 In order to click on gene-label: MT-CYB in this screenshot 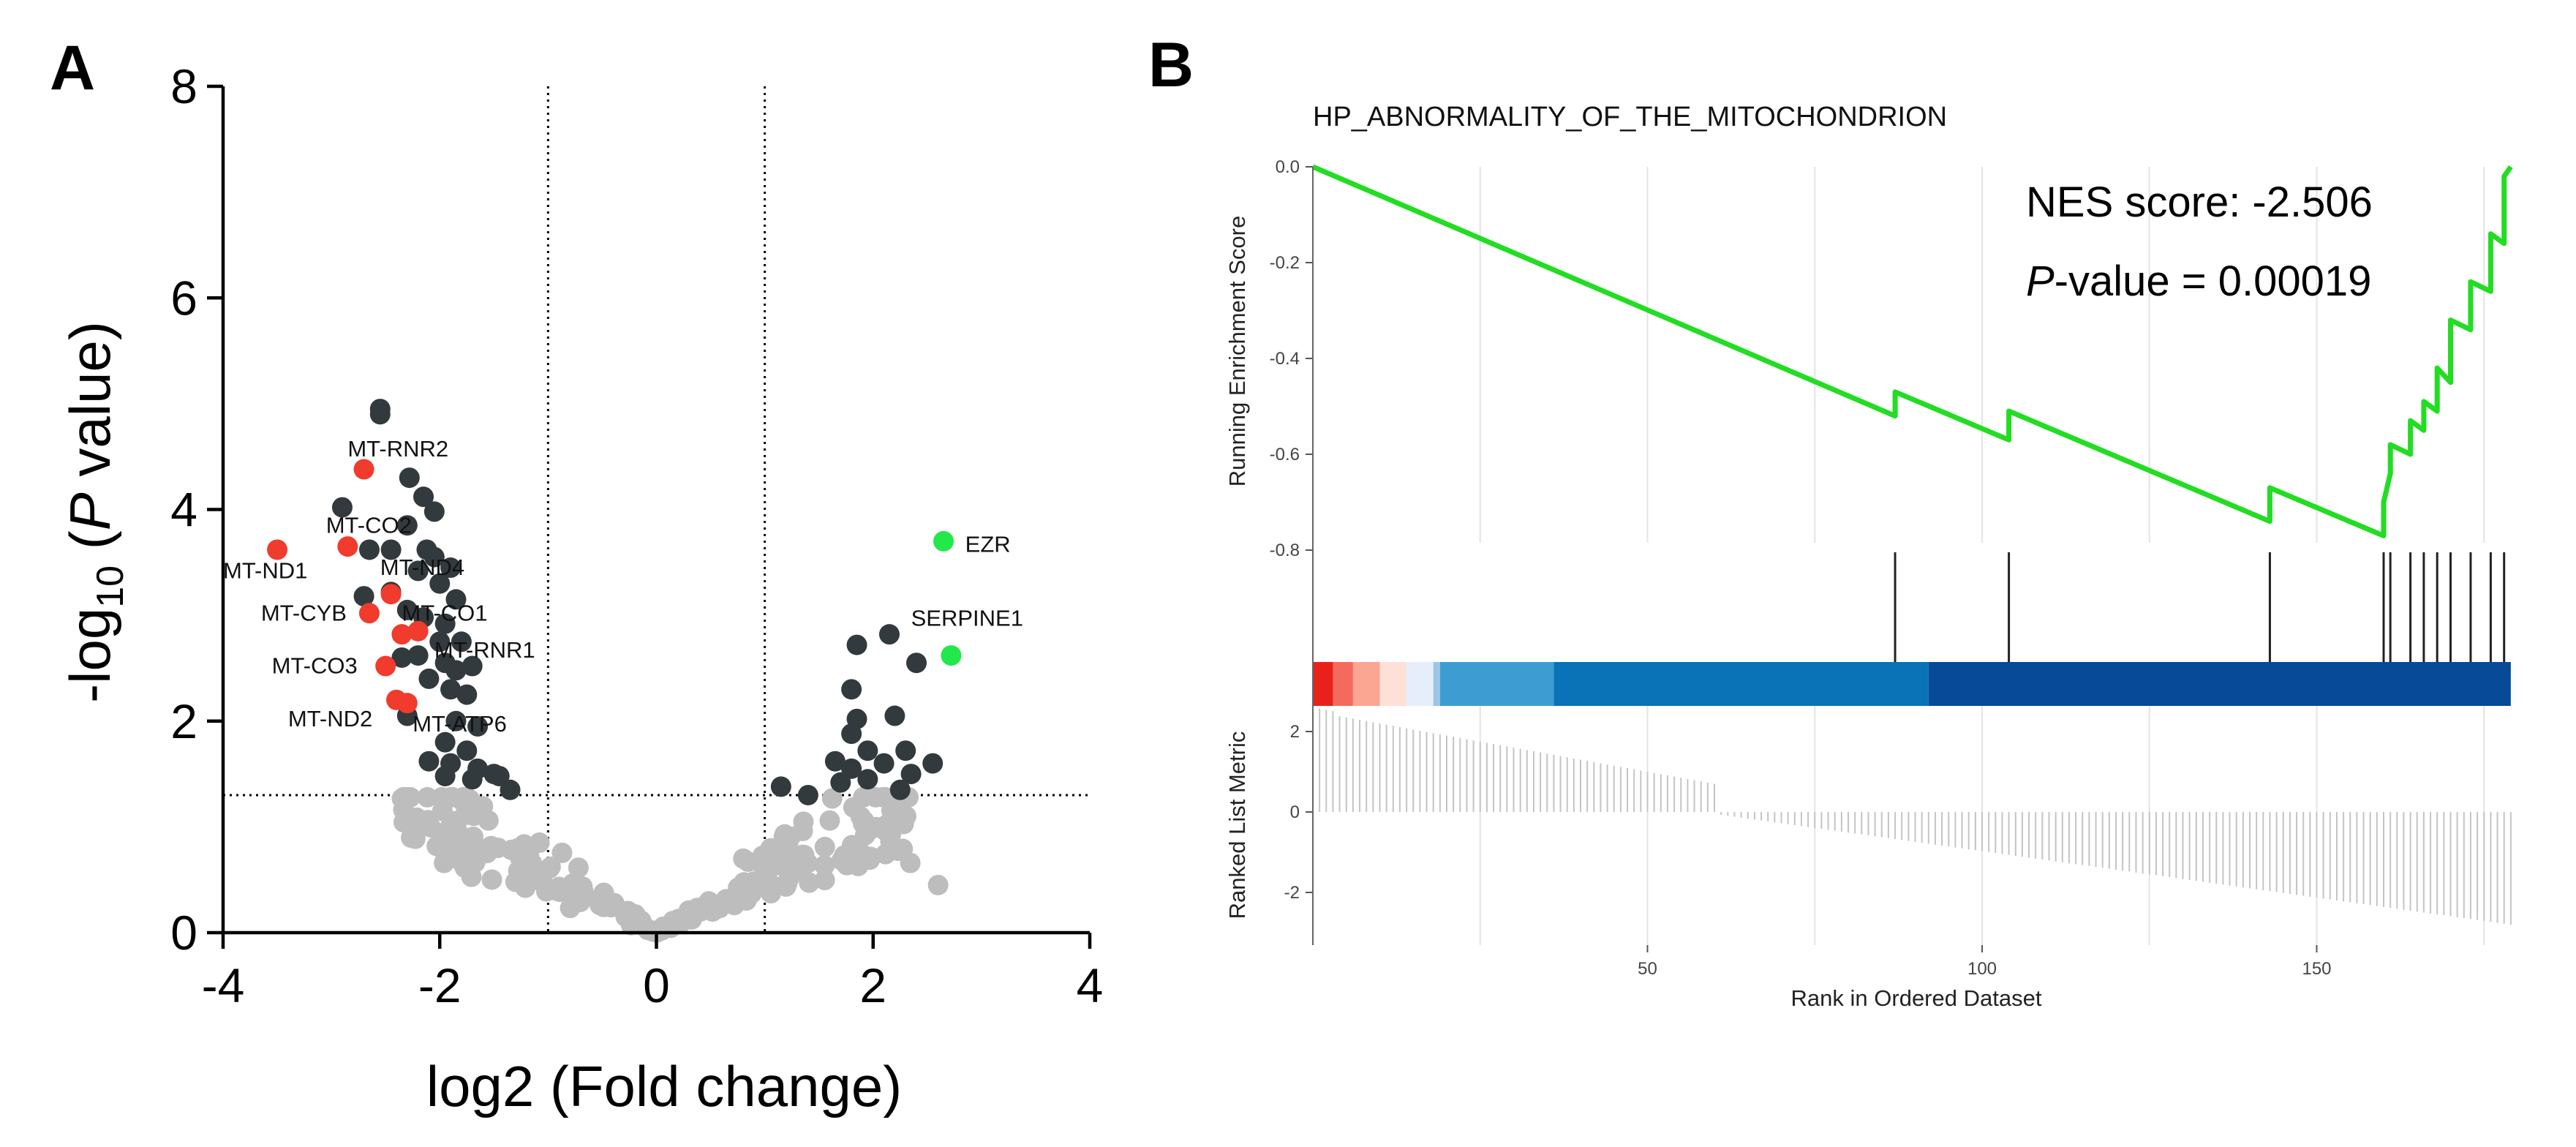, I will do `click(304, 612)`.